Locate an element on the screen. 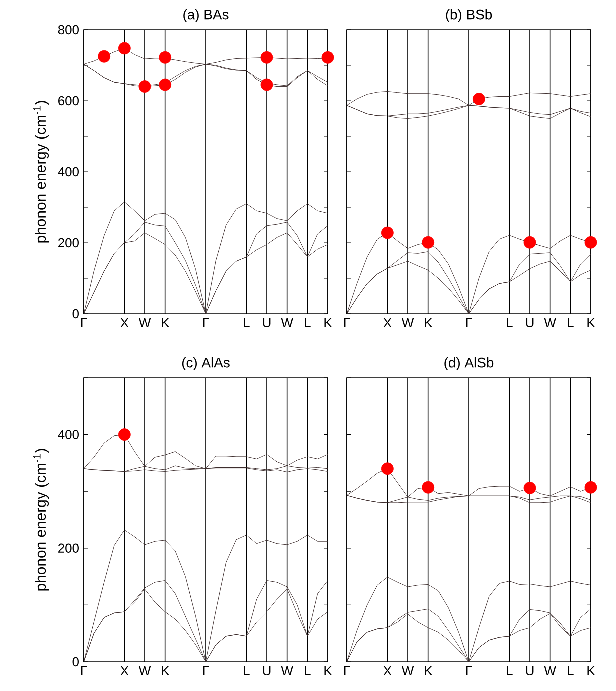 The height and width of the screenshot is (691, 616). chart-title: (a) BAs is located at coordinates (206, 16).